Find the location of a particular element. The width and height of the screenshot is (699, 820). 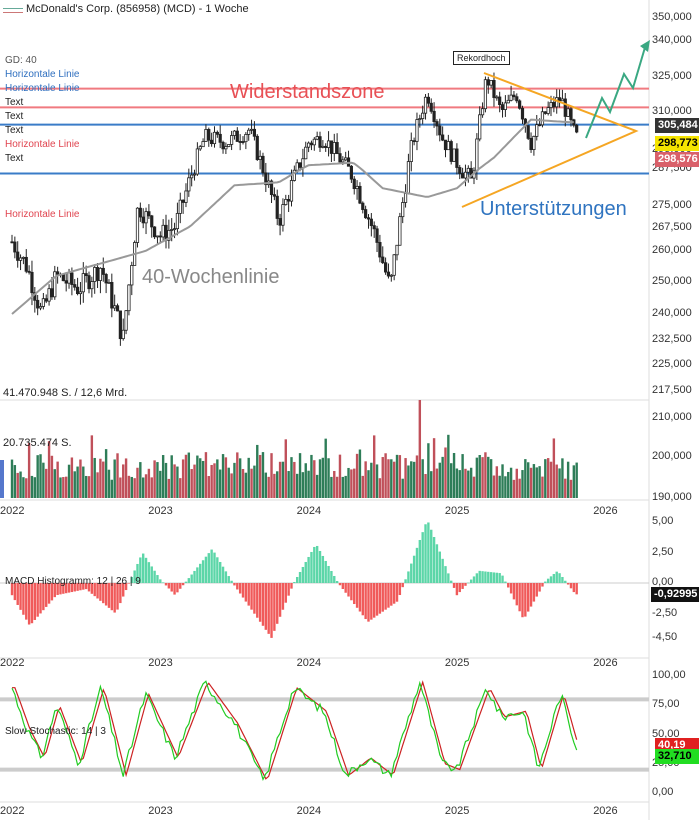

text-label-1: Text is located at coordinates (14, 102).